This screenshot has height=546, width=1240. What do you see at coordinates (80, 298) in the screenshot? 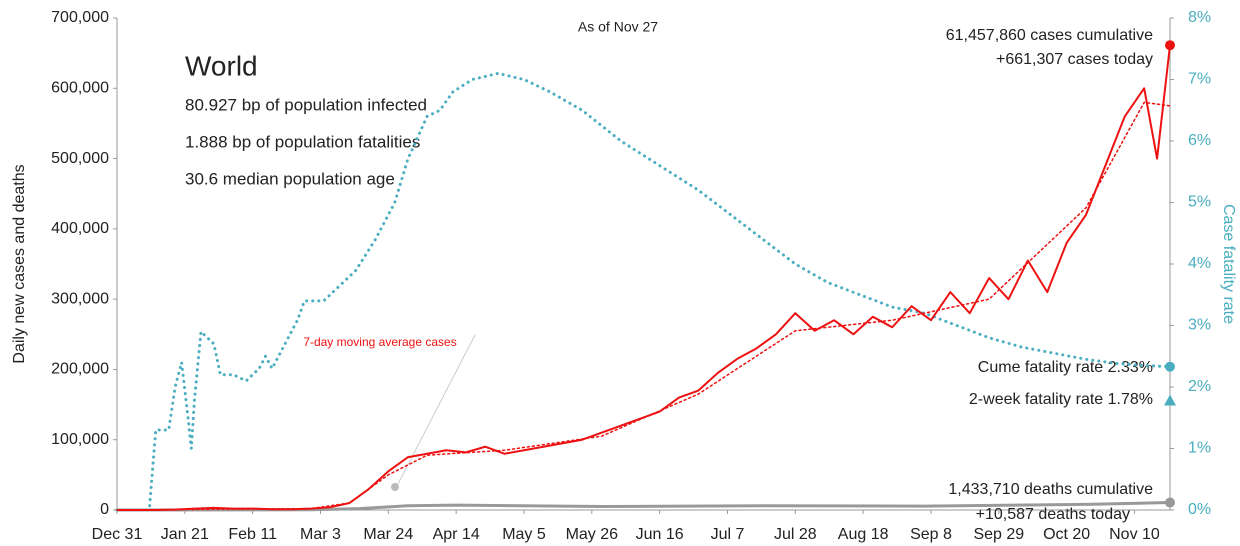
I see `y-tick-label: 300,000` at bounding box center [80, 298].